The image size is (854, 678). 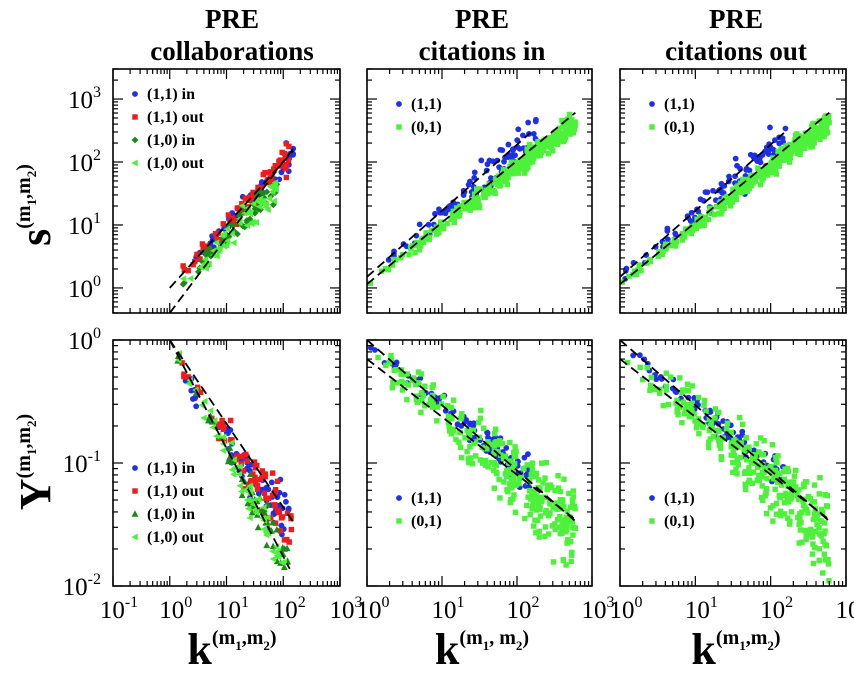 What do you see at coordinates (84, 225) in the screenshot?
I see `y-tick-label: 101` at bounding box center [84, 225].